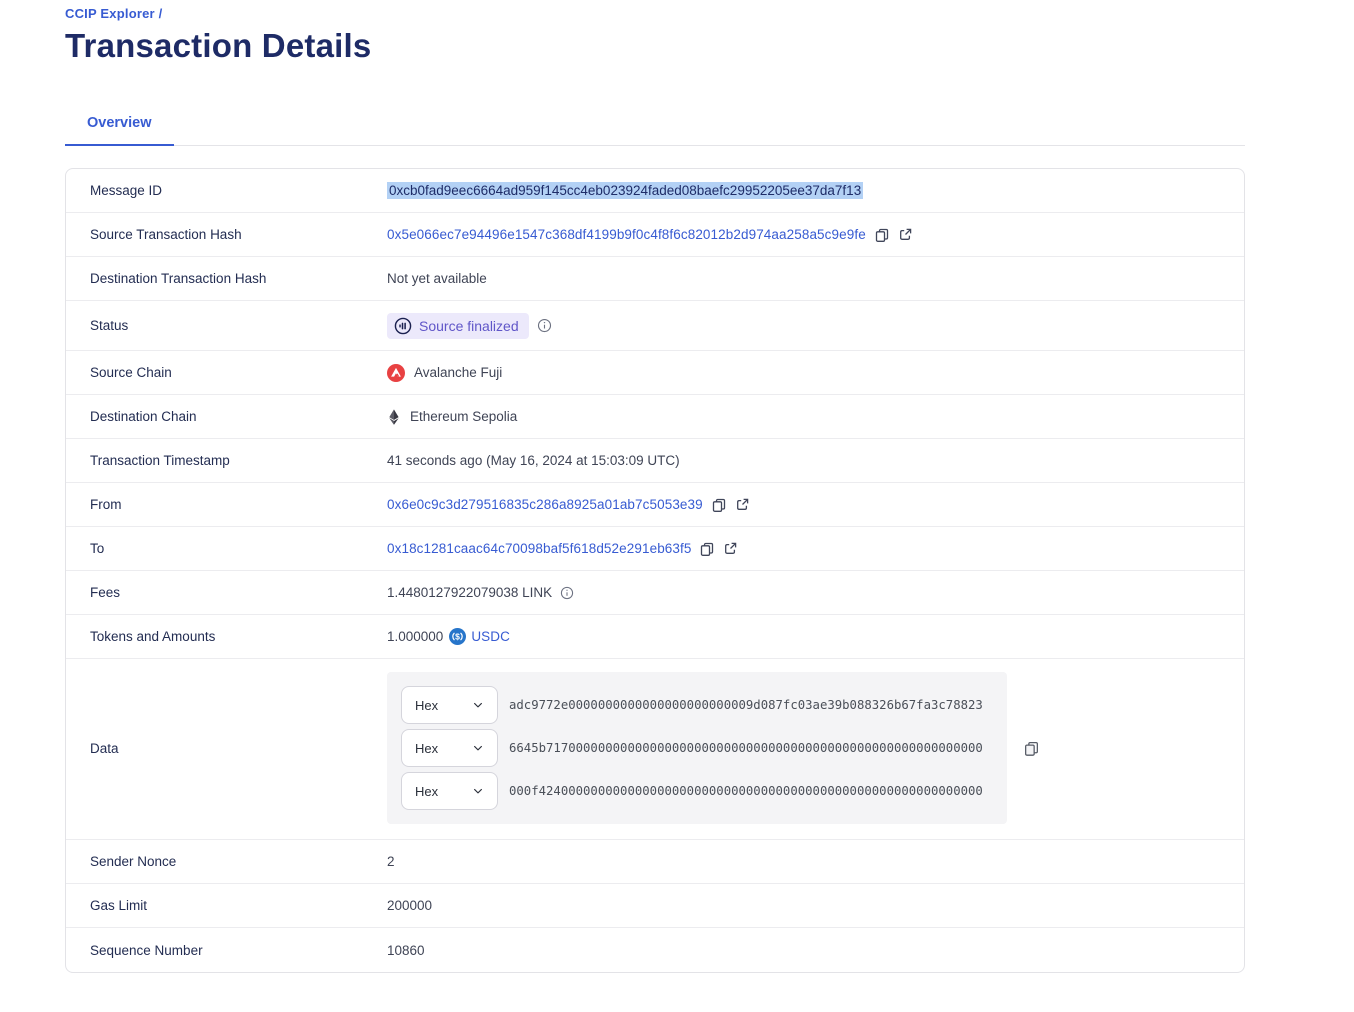  Describe the element at coordinates (143, 416) in the screenshot. I see `dest-chain-label: Destination Chain` at that location.